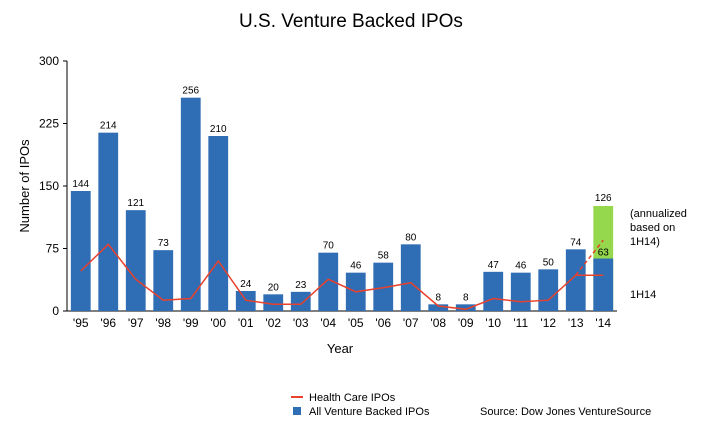 The image size is (703, 437). Describe the element at coordinates (658, 254) in the screenshot. I see `annotations: (annualized based on 1H14) 1H14` at that location.